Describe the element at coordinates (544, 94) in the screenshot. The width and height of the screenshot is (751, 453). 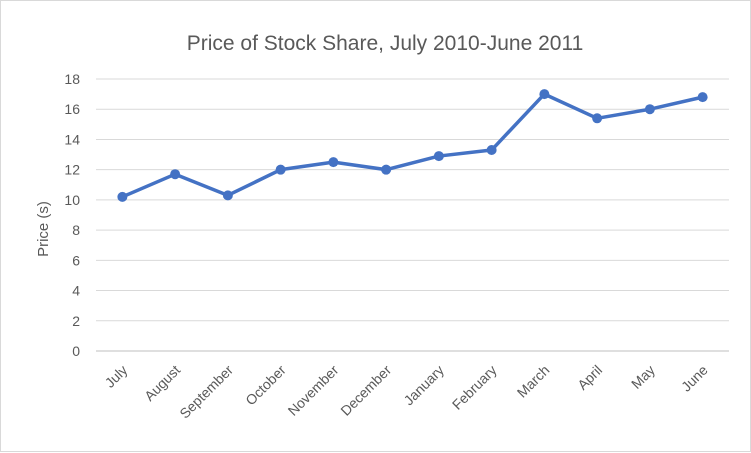
I see `data-point-march` at that location.